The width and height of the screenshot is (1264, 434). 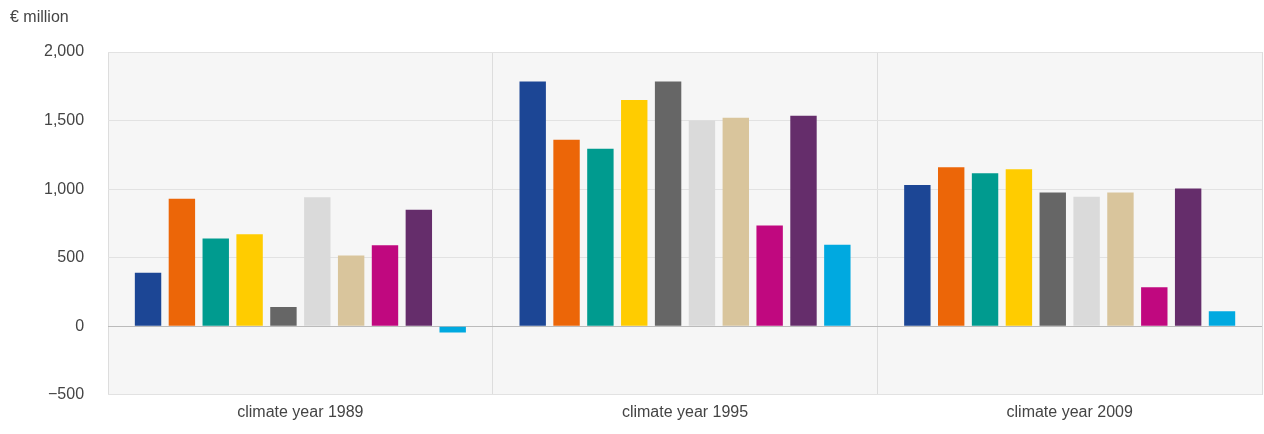 What do you see at coordinates (1069, 411) in the screenshot?
I see `x-tick-label: climate year 2009` at bounding box center [1069, 411].